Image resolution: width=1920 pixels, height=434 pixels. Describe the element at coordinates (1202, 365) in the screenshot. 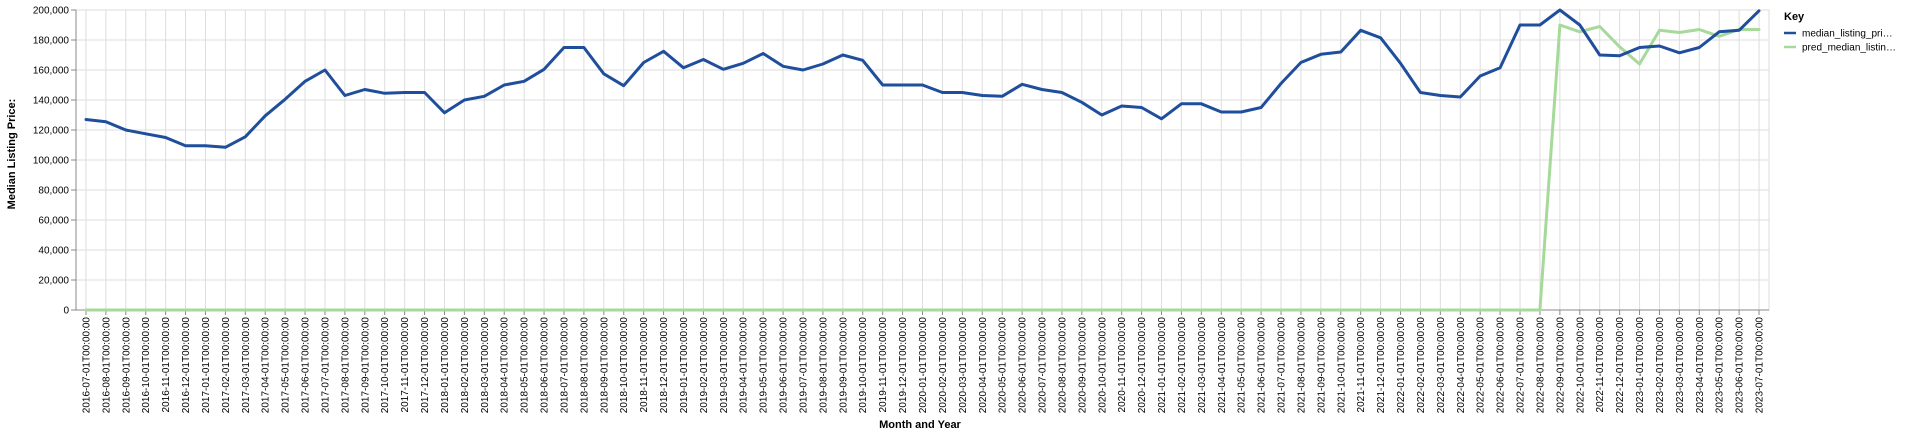

I see `x-tick-label: 2021-03-01T00:00:00` at that location.